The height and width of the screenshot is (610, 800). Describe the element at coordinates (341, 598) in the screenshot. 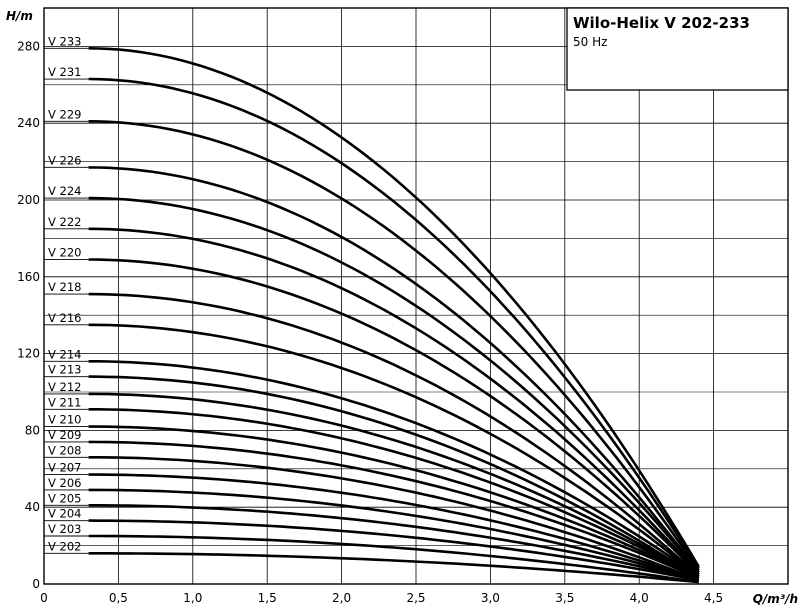

I see `x-tick-label: 2,0` at that location.